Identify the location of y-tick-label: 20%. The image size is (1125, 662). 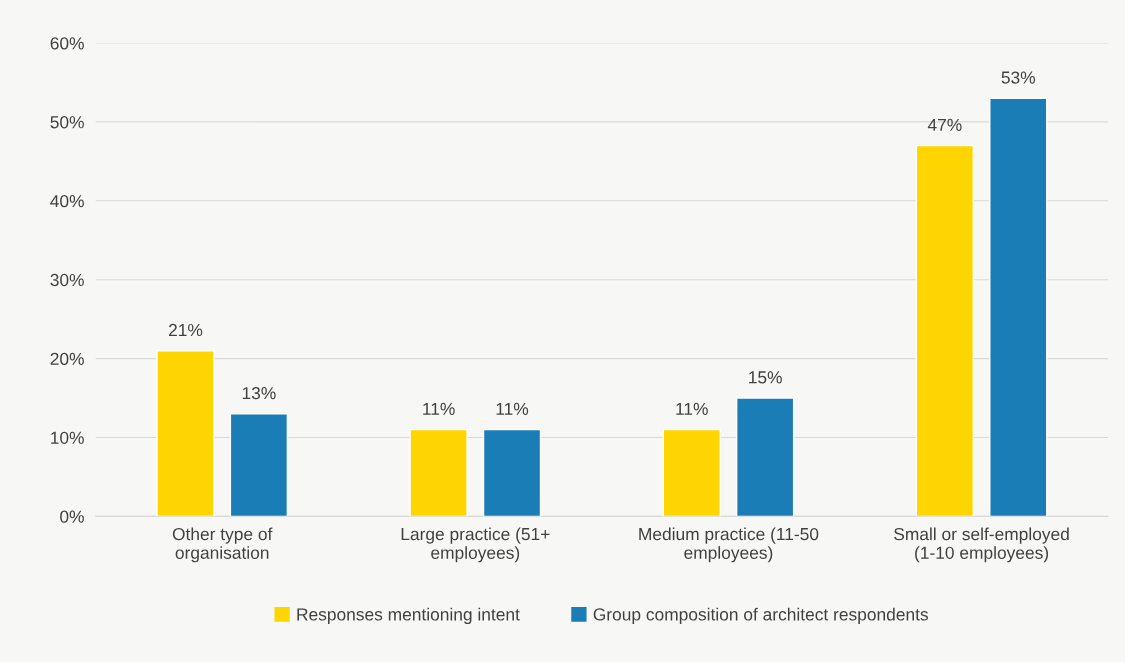
(67, 359).